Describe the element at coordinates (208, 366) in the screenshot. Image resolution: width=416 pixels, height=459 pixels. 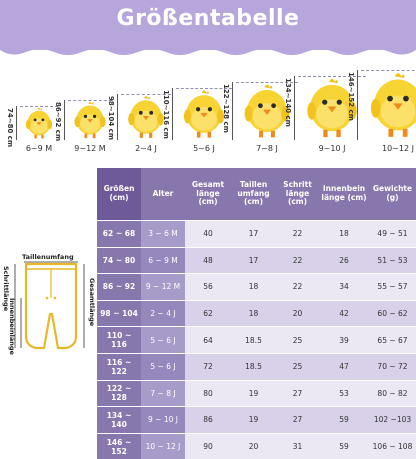
I see `table-cell: 72` at that location.